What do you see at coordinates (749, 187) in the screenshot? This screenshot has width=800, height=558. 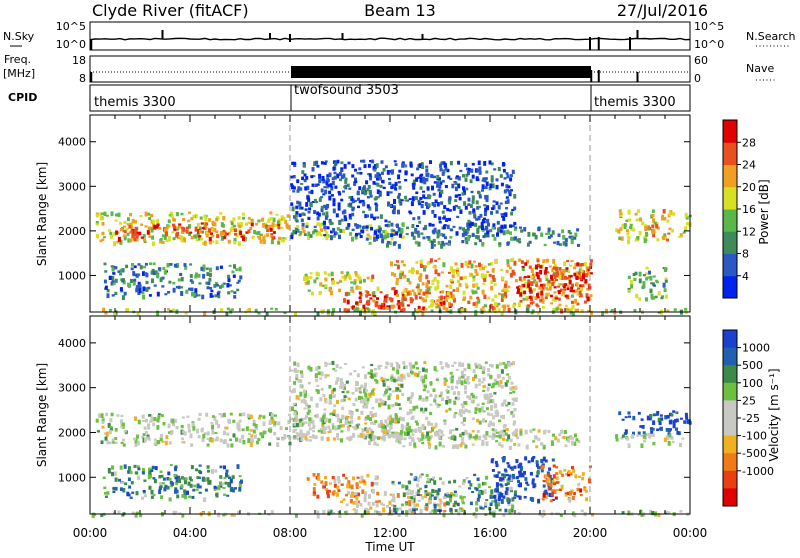 I see `power-colorbar-label-20: 20` at bounding box center [749, 187].